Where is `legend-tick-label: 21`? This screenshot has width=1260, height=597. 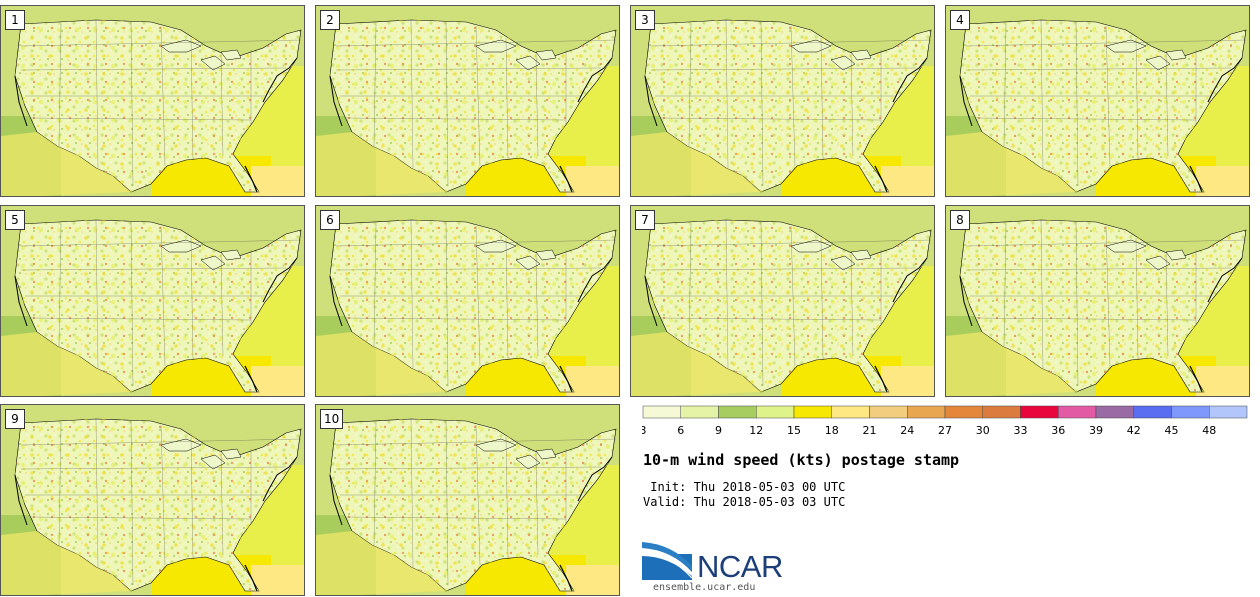 legend-tick-label: 21 is located at coordinates (870, 429).